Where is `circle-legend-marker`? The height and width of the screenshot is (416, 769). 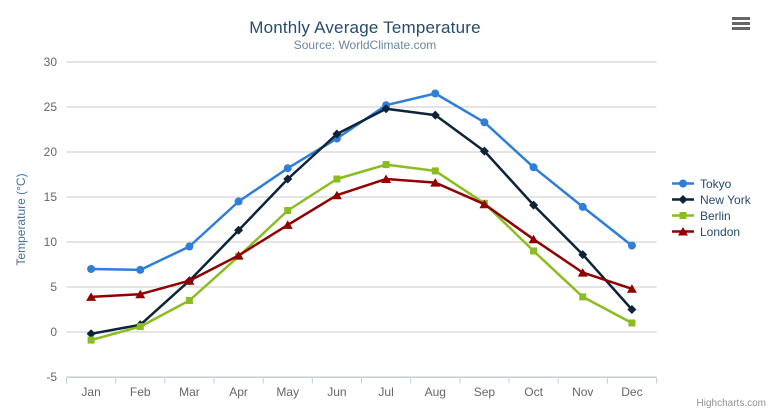
circle-legend-marker is located at coordinates (683, 183).